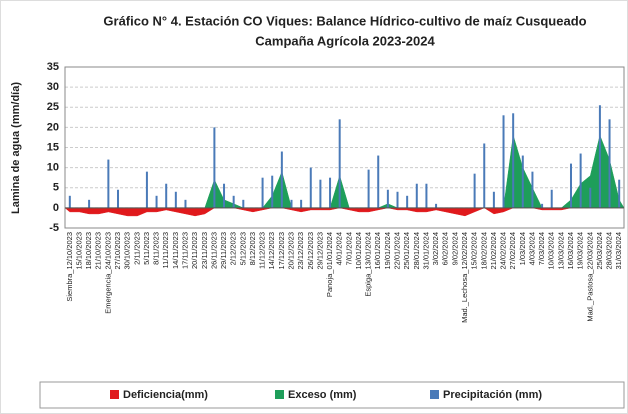  Describe the element at coordinates (368, 264) in the screenshot. I see `x-tick-label: Espiga_13/01/2024` at that location.